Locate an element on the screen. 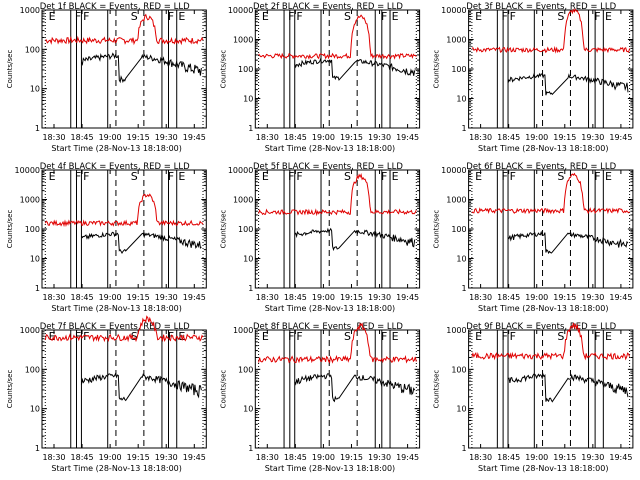 This screenshot has width=640, height=480. chart9-xtick-label: 19:00 is located at coordinates (536, 457).